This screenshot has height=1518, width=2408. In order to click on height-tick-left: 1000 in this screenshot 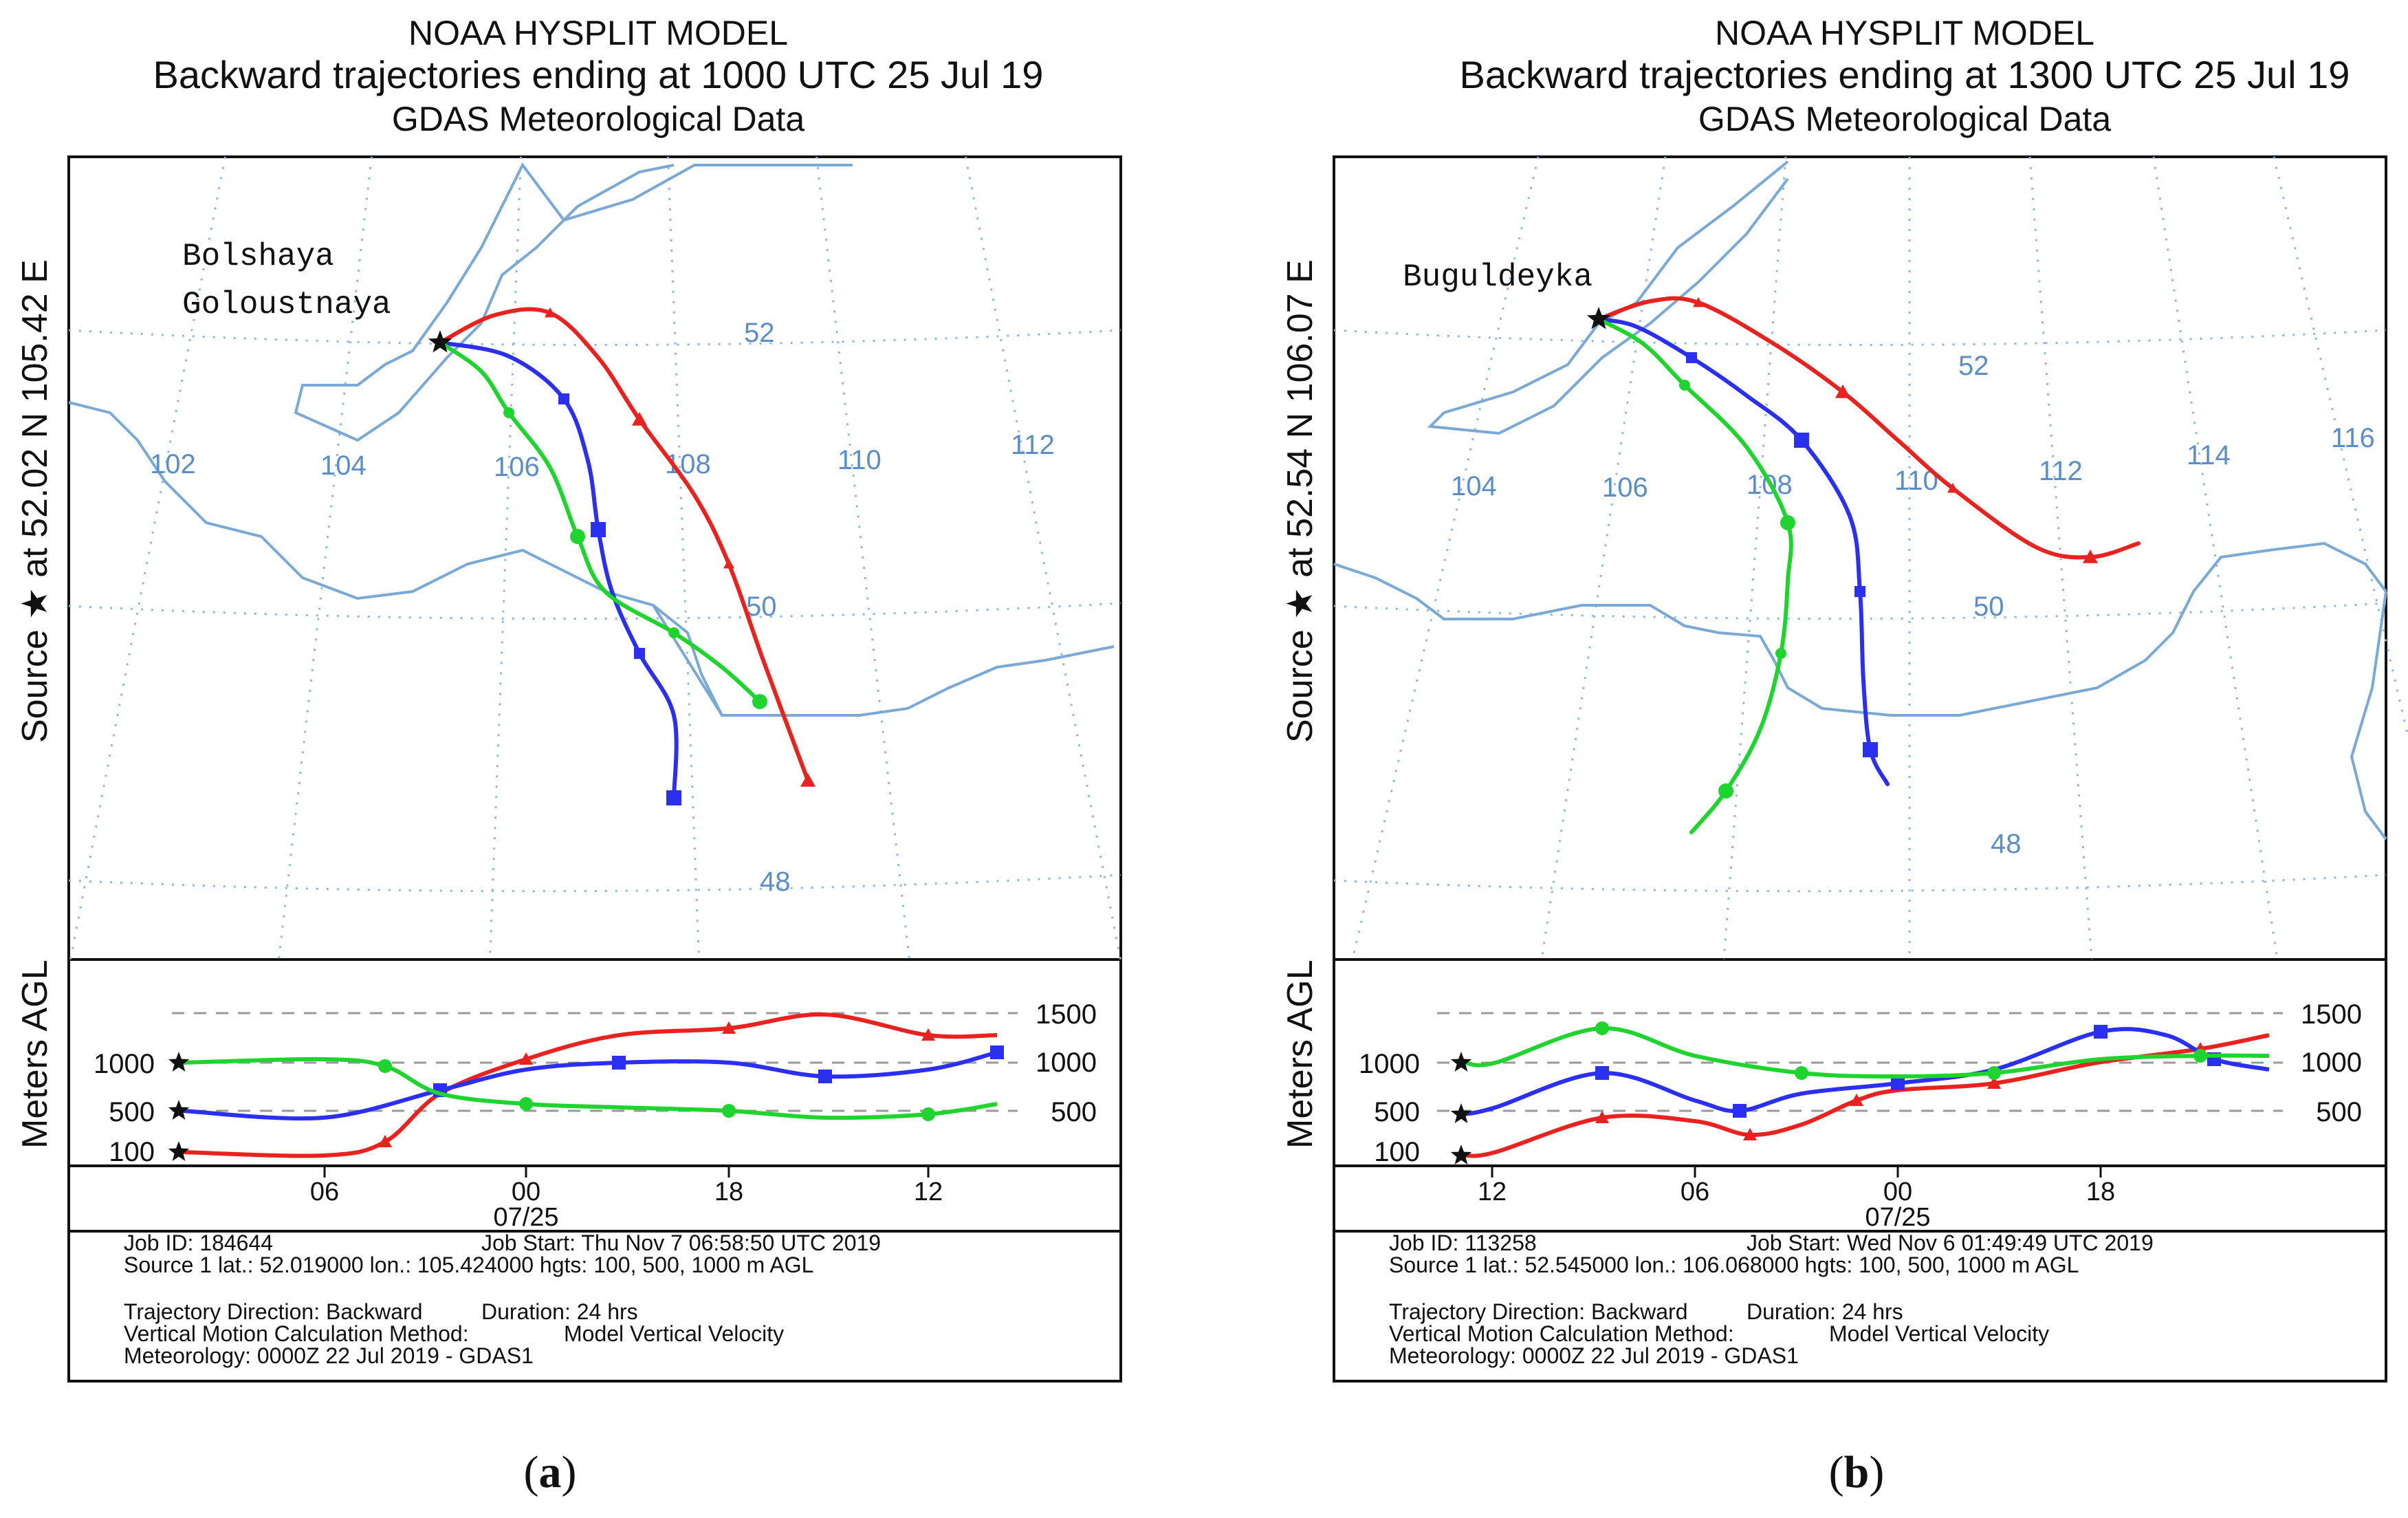, I will do `click(1389, 1064)`.